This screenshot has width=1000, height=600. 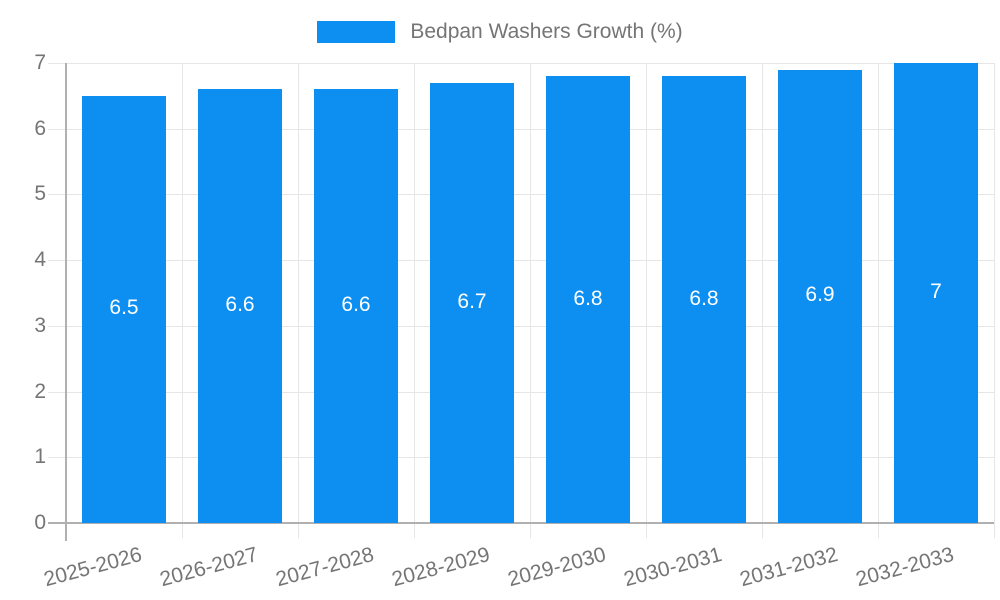 I want to click on bar: 6.5, so click(x=124, y=309).